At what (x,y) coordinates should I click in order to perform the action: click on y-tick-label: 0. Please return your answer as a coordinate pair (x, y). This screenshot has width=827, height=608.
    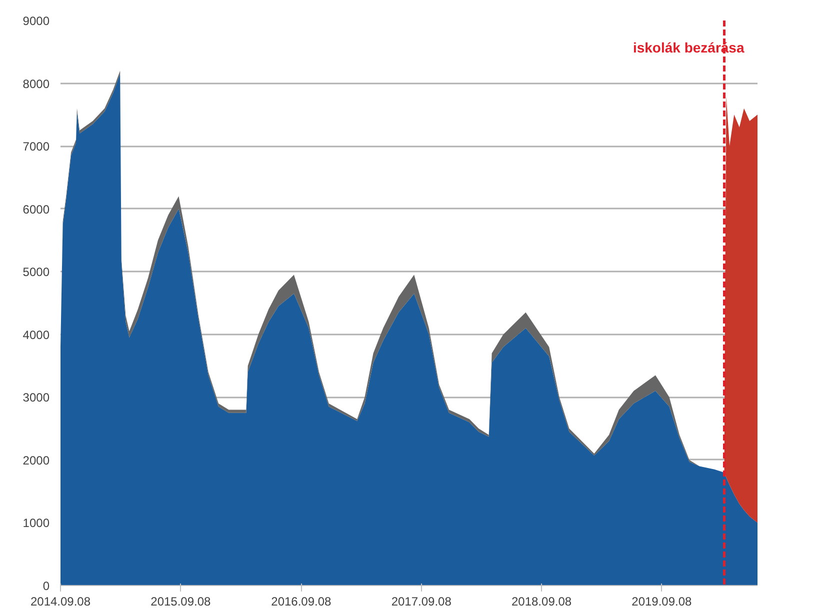
    Looking at the image, I should click on (46, 586).